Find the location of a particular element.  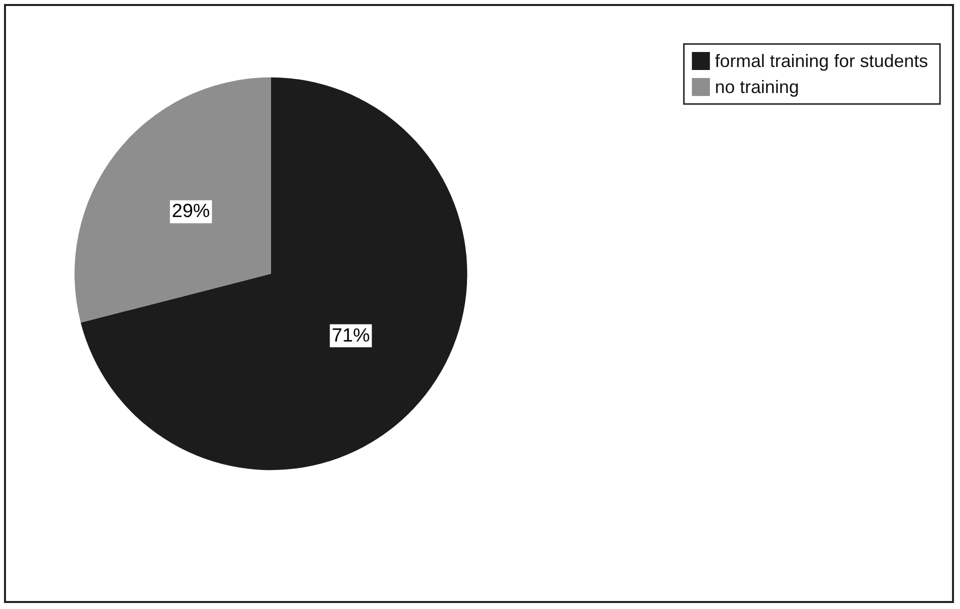

data-label: 29% is located at coordinates (191, 211).